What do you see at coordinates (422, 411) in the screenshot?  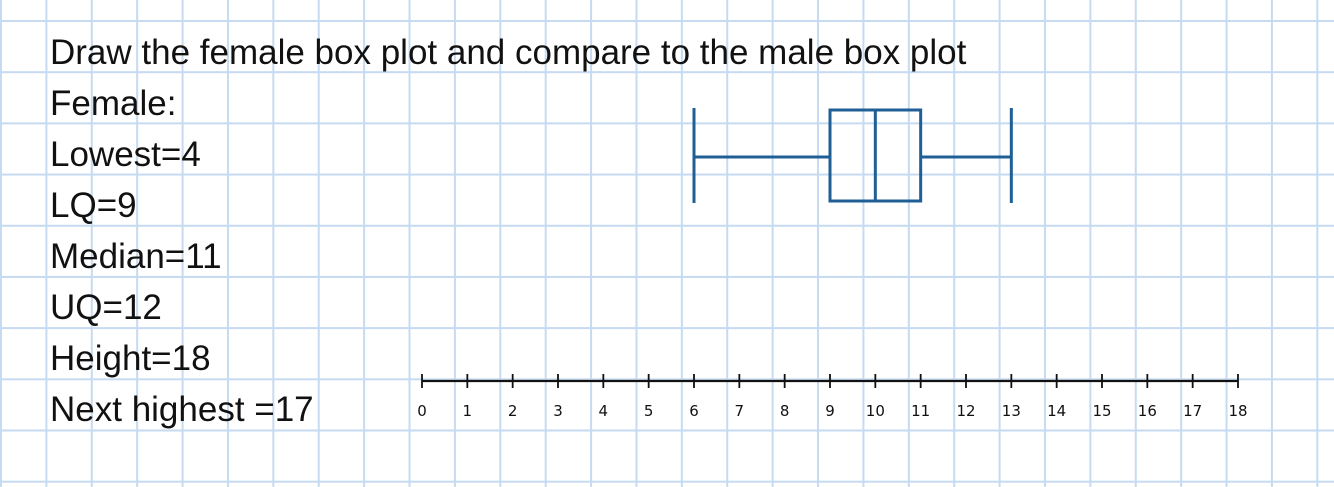 I see `tick-label: 0` at bounding box center [422, 411].